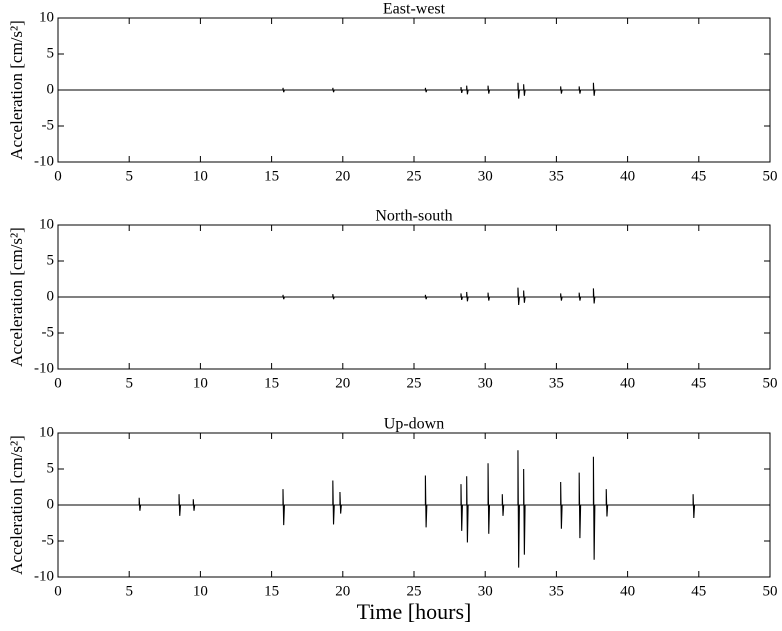 This screenshot has width=782, height=631. Describe the element at coordinates (414, 424) in the screenshot. I see `chart-title: Up-down` at that location.